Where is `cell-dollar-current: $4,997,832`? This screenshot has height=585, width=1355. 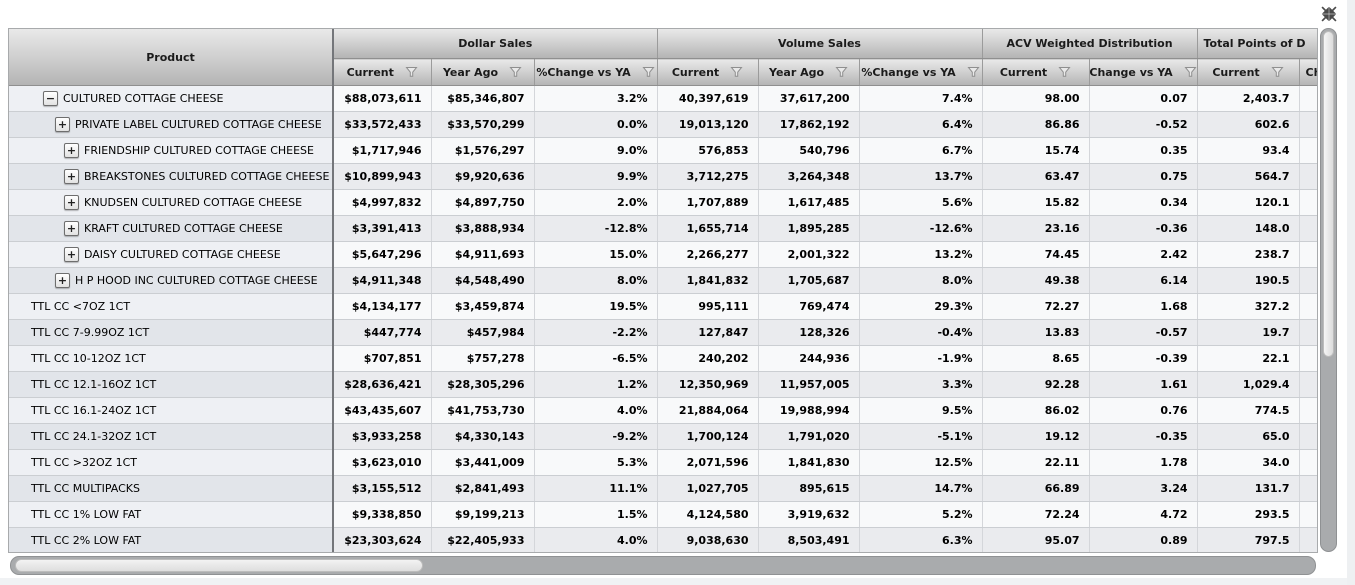 cell-dollar-current: $4,997,832 is located at coordinates (382, 202).